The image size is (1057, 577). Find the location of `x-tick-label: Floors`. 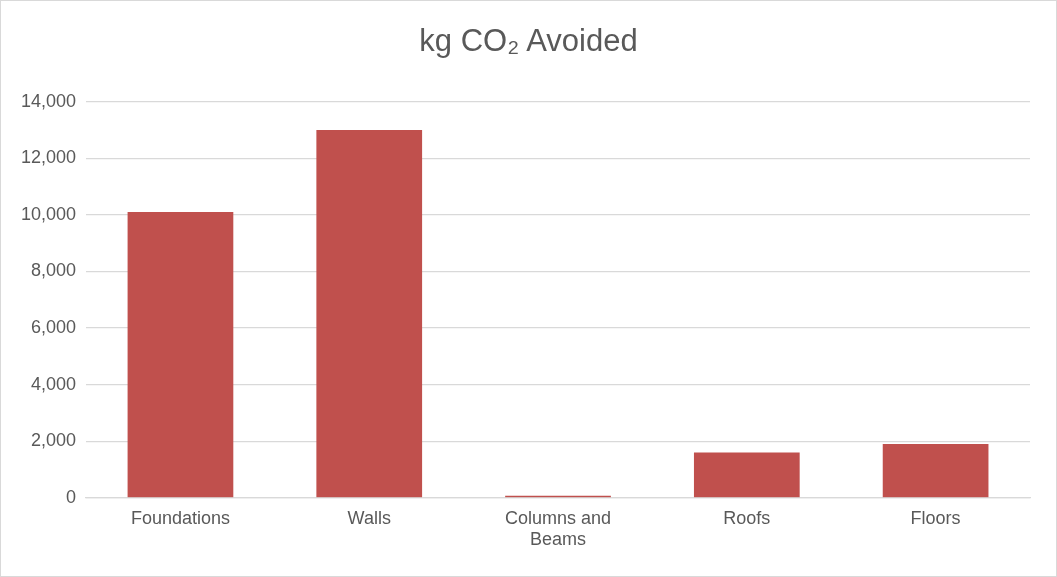

x-tick-label: Floors is located at coordinates (935, 517).